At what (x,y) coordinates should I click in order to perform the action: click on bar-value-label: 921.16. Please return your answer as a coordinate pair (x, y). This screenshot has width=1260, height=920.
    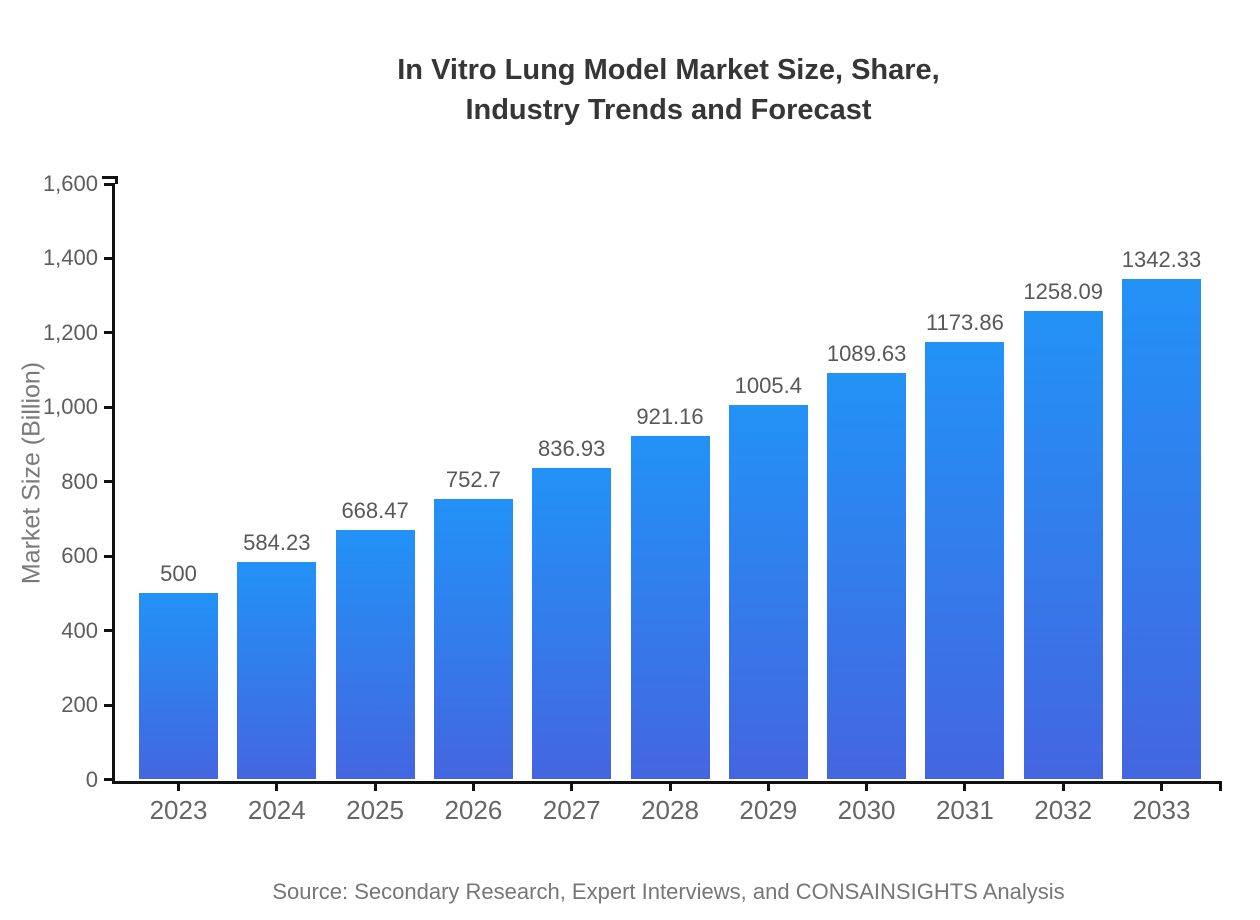
    Looking at the image, I should click on (670, 417).